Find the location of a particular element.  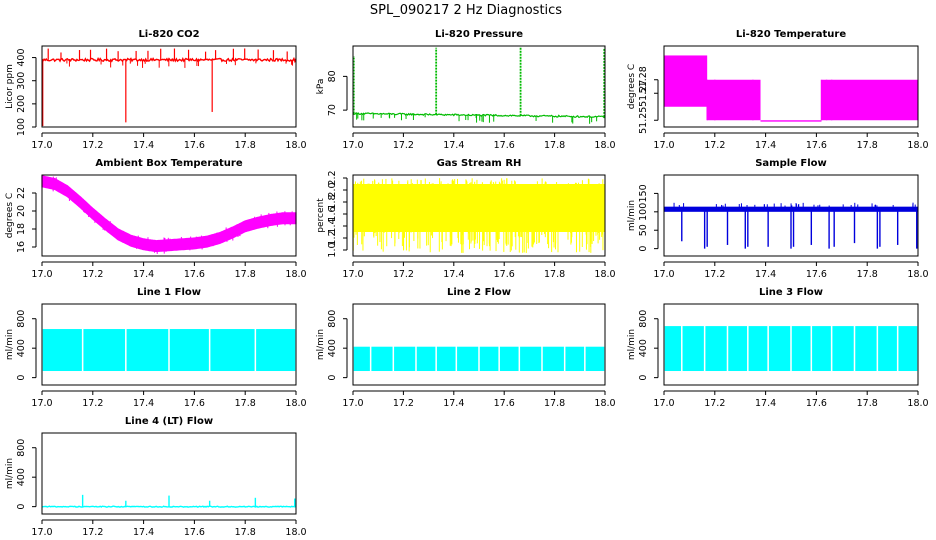

y-axis-label: ml/min is located at coordinates (321, 344).